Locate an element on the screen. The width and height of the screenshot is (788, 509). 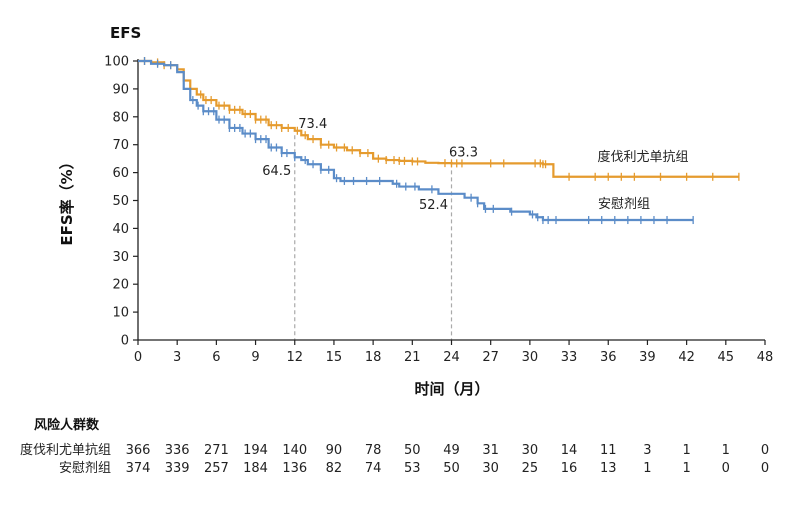
y-tick-label: 10 is located at coordinates (120, 313).